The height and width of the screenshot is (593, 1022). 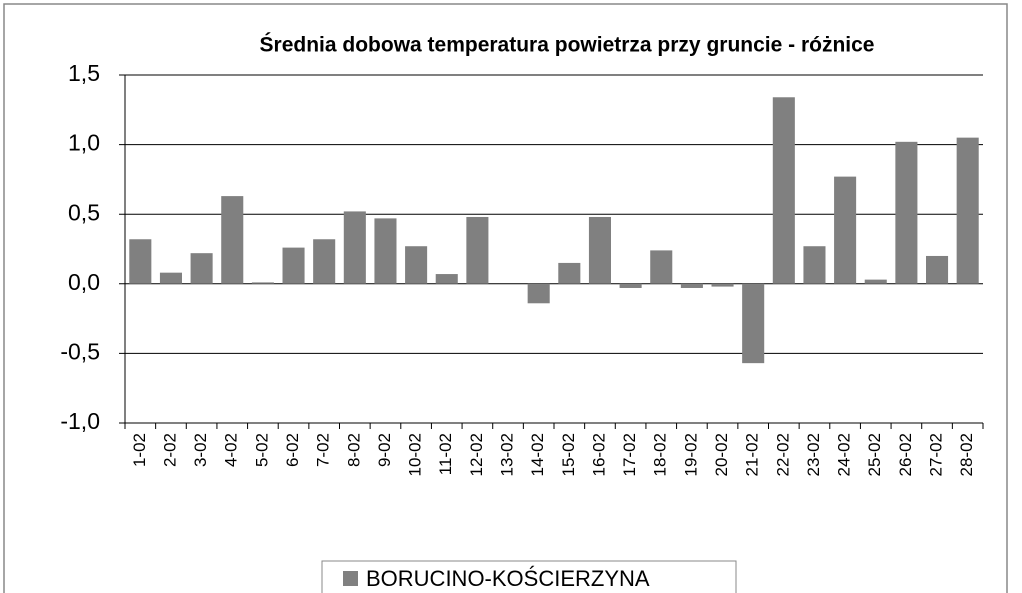 I want to click on x-tick-label: 28-02, so click(x=966, y=454).